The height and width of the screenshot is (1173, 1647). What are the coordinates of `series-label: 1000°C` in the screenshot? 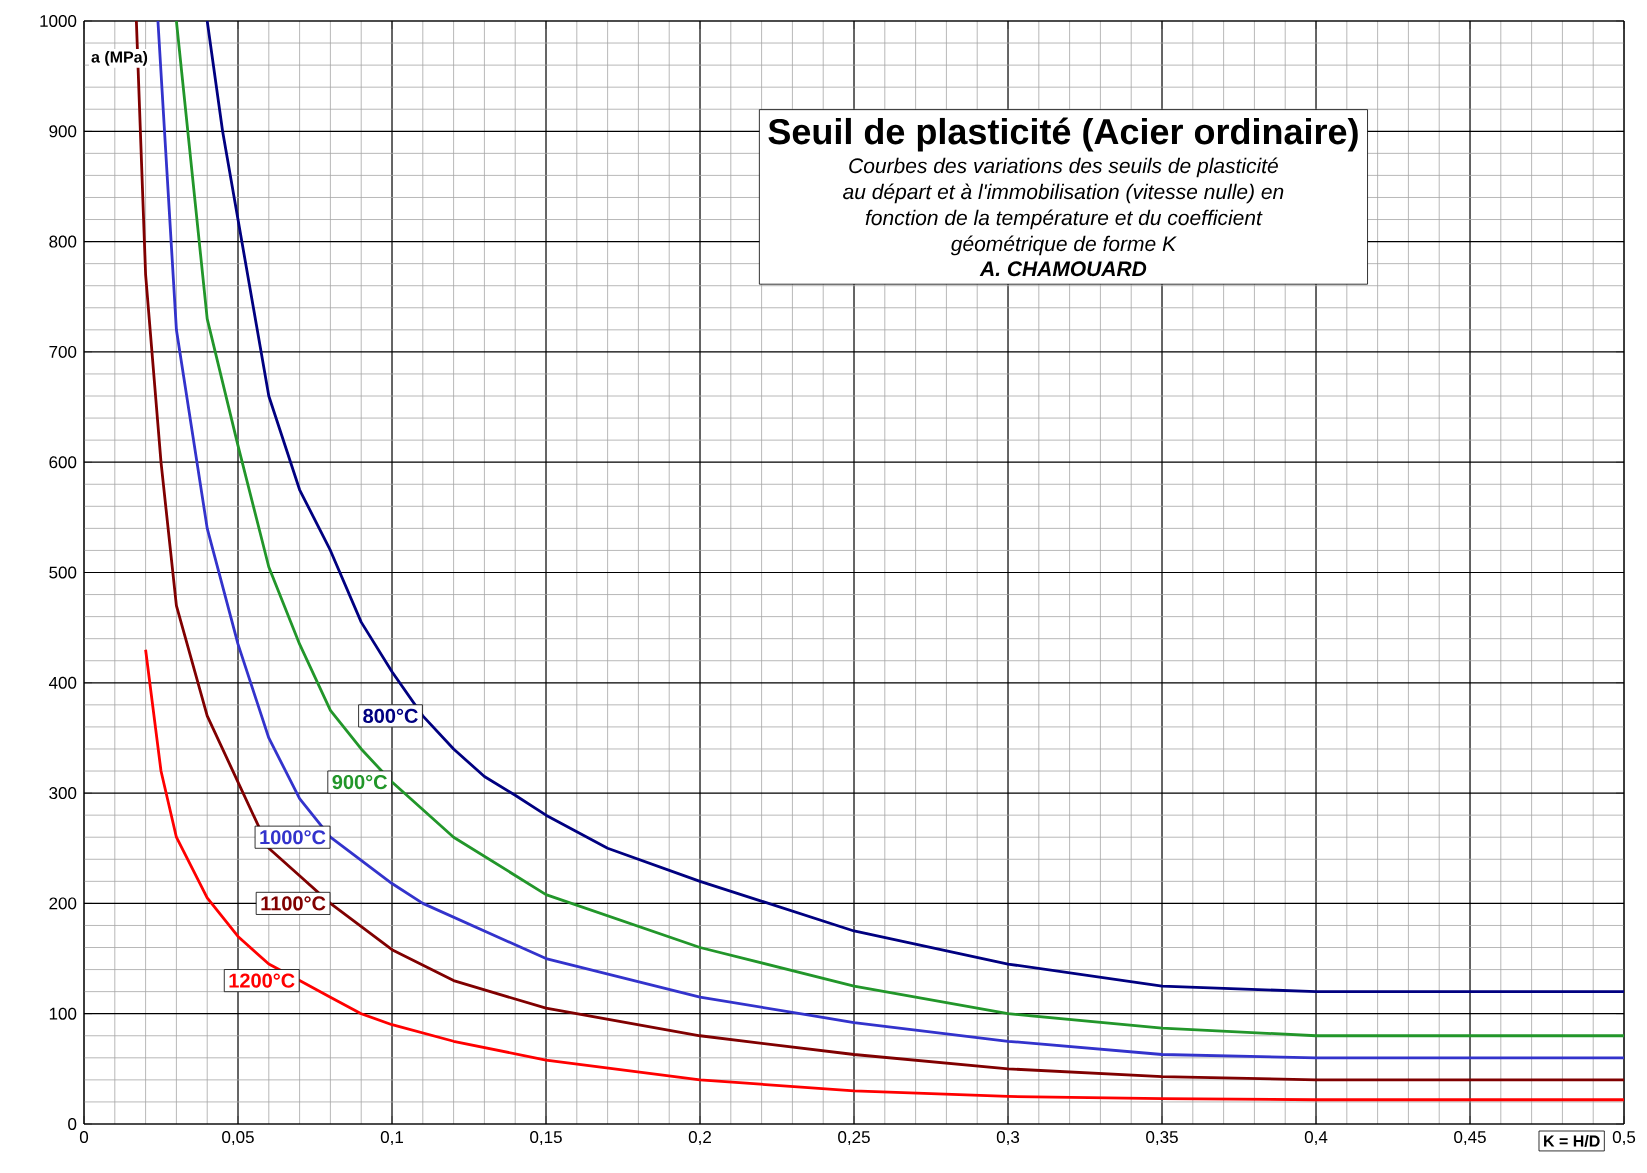 It's located at (293, 837).